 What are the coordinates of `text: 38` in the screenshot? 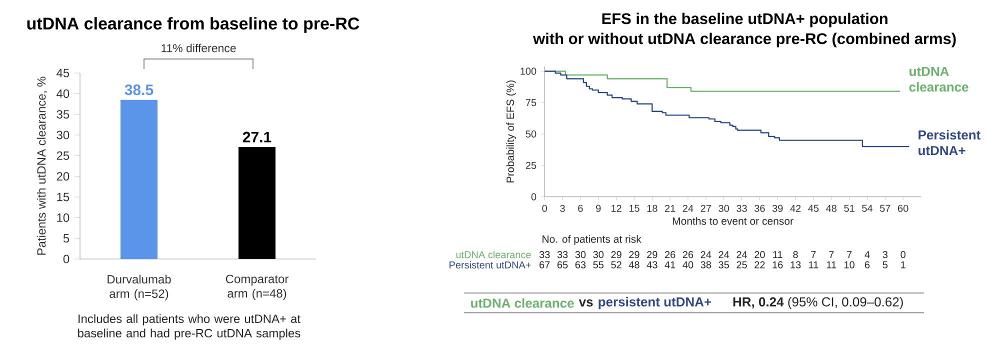 It's located at (706, 264).